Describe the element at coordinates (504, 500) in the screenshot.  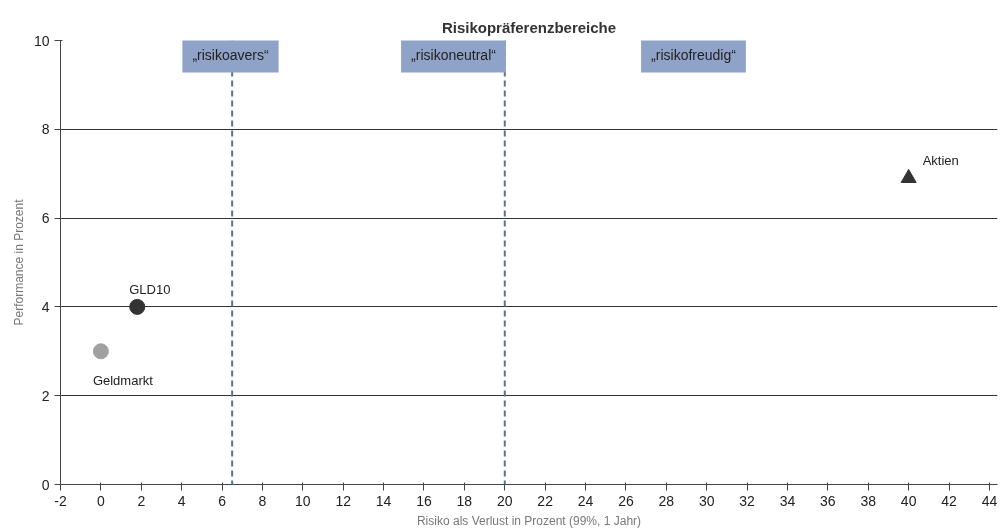
I see `x-tick-label: 20` at that location.